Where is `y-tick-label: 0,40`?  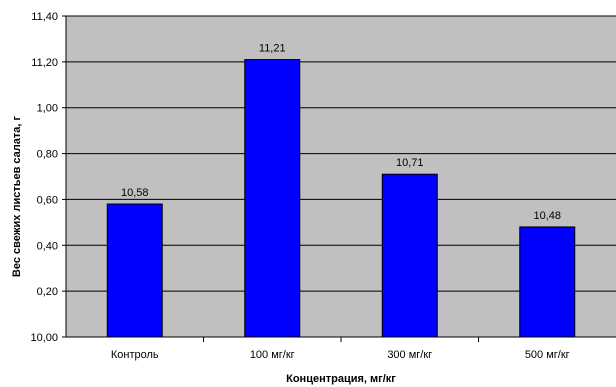
y-tick-label: 0,40 is located at coordinates (47, 246).